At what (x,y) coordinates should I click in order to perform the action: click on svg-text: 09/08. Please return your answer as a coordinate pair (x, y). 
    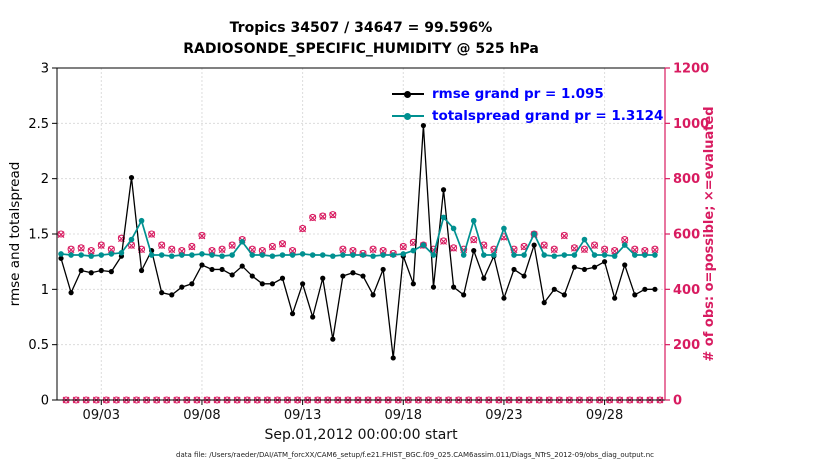
    Looking at the image, I should click on (201, 415).